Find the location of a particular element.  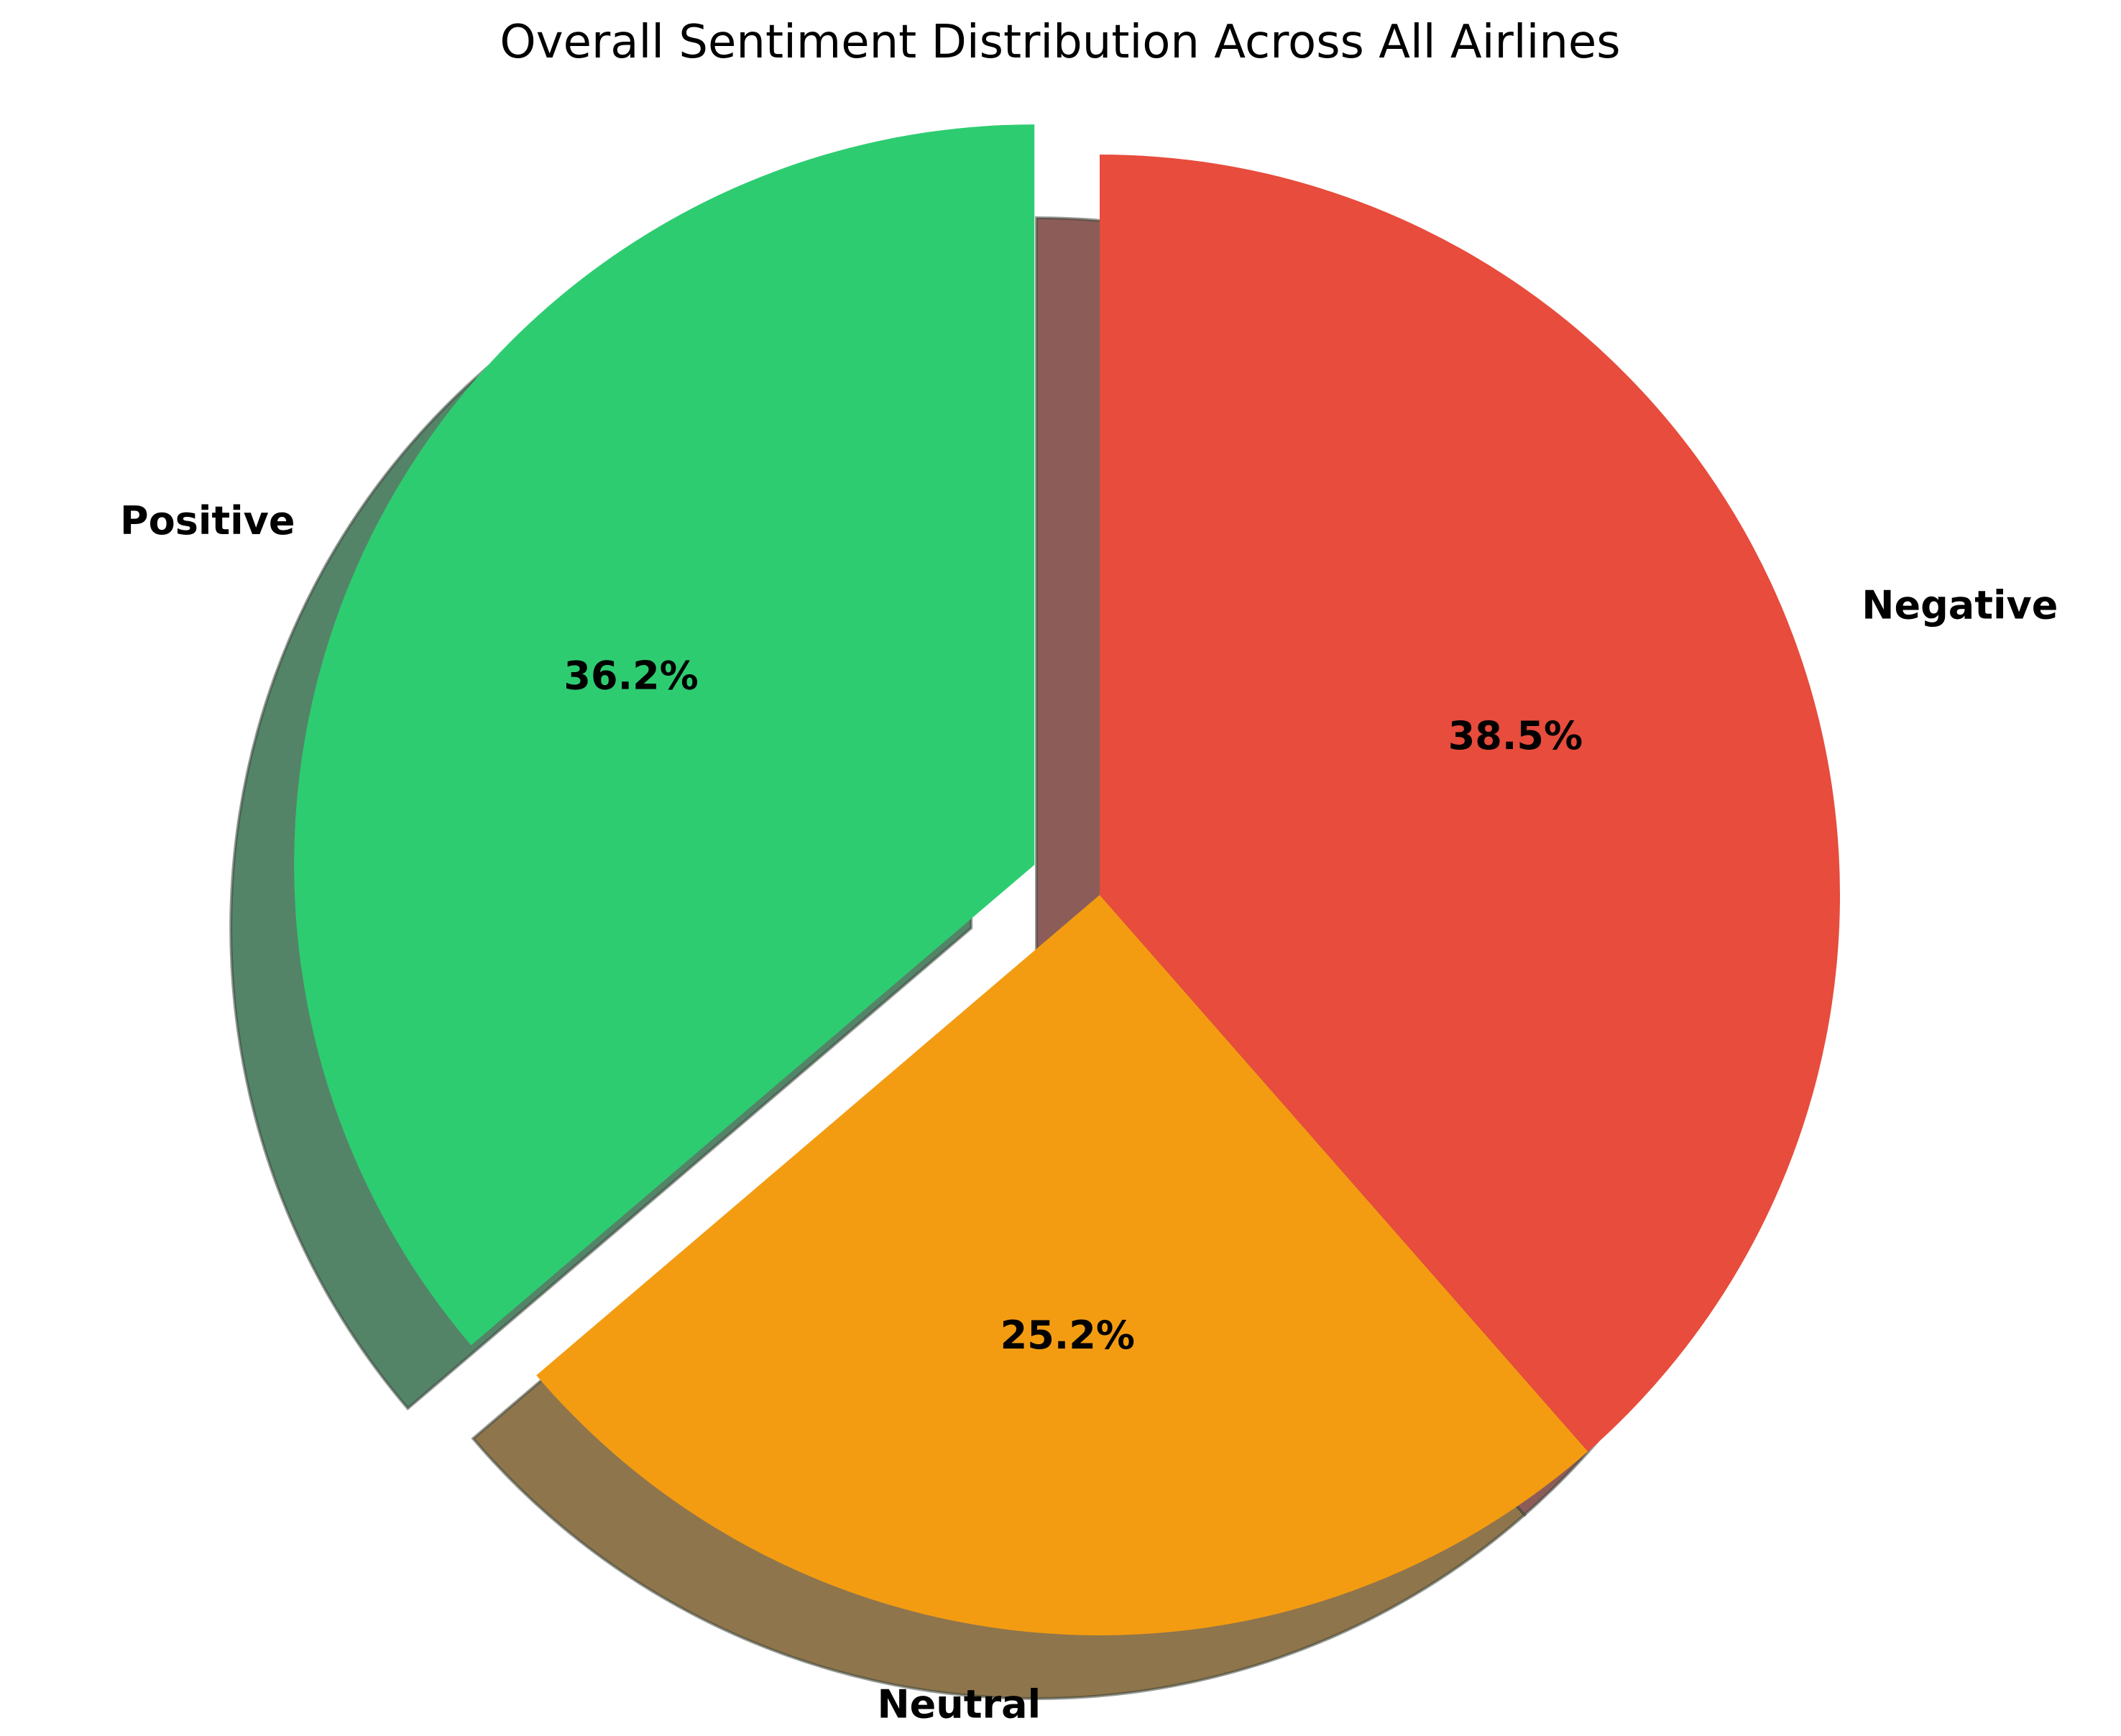

category-label-neutral: Neutral is located at coordinates (959, 1704).